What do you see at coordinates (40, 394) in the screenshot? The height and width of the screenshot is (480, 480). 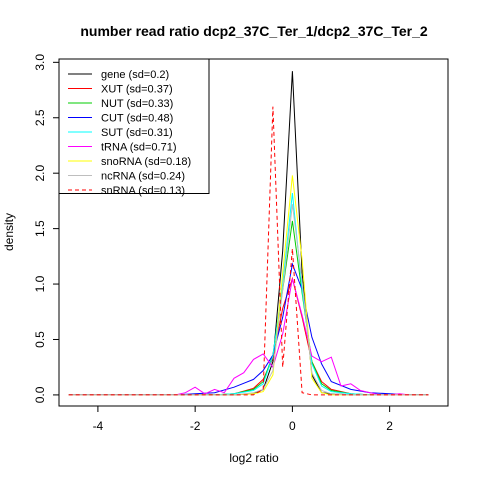 I see `y-tick-label: 0.0` at bounding box center [40, 394].